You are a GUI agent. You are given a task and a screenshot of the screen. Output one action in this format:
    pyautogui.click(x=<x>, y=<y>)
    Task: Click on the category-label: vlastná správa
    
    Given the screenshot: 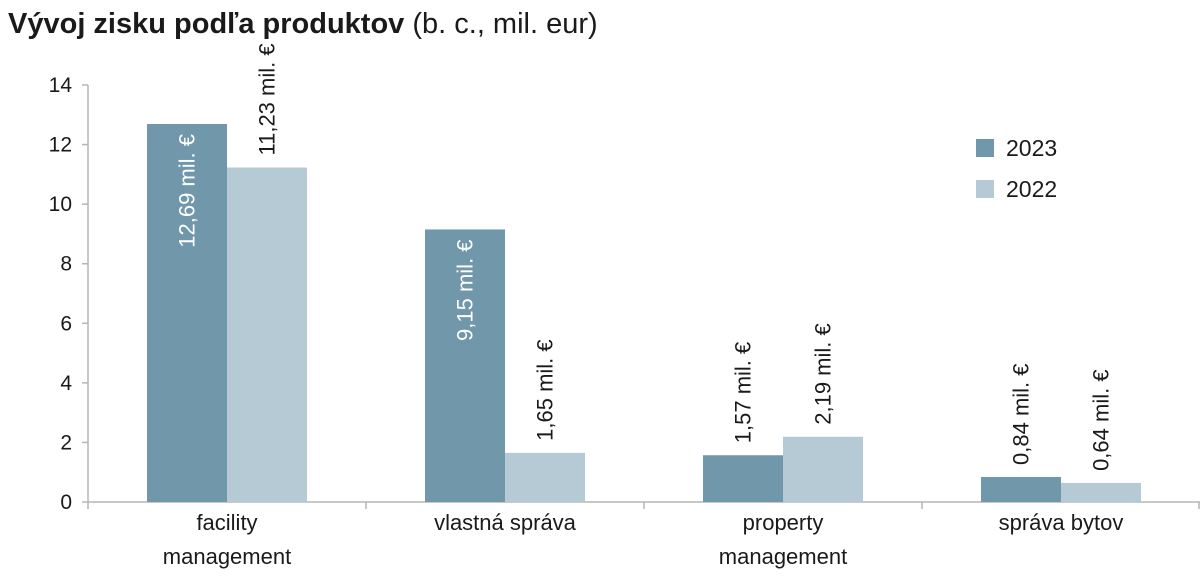 What is the action you would take?
    pyautogui.click(x=505, y=522)
    